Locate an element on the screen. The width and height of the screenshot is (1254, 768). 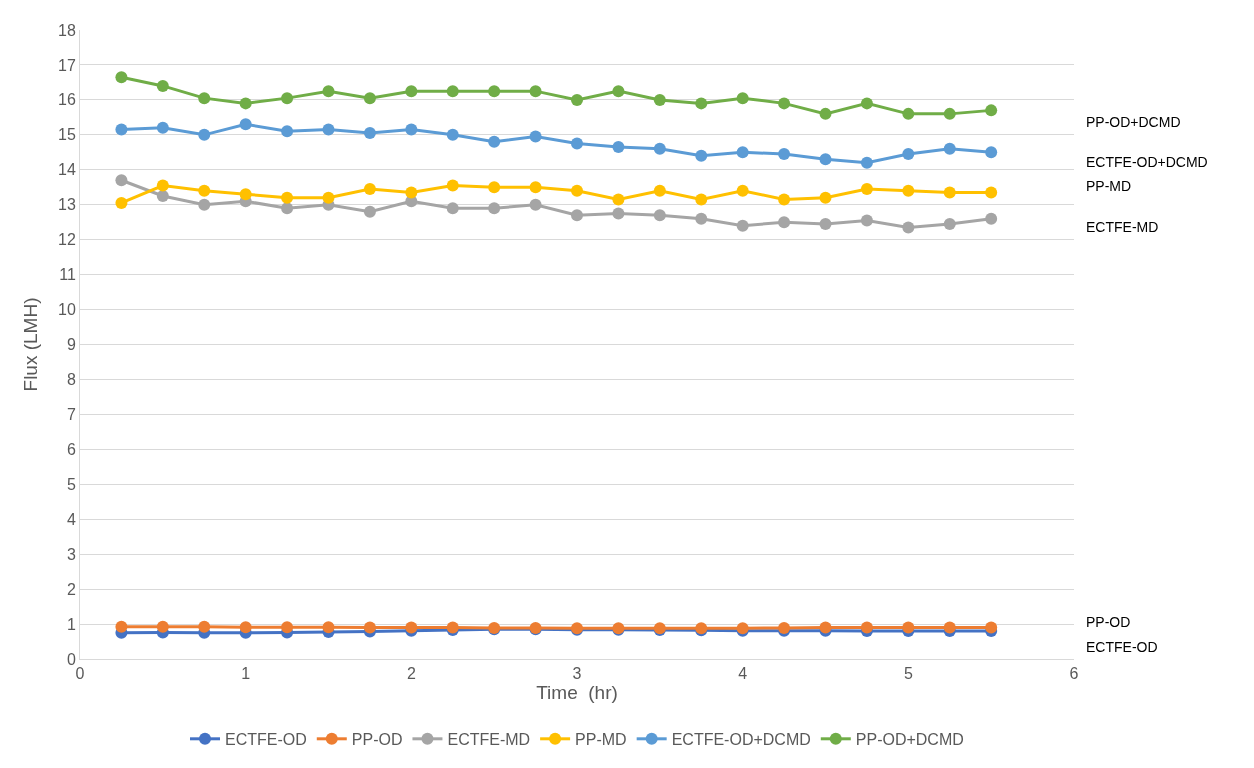
x-tick-label: 4 is located at coordinates (743, 674).